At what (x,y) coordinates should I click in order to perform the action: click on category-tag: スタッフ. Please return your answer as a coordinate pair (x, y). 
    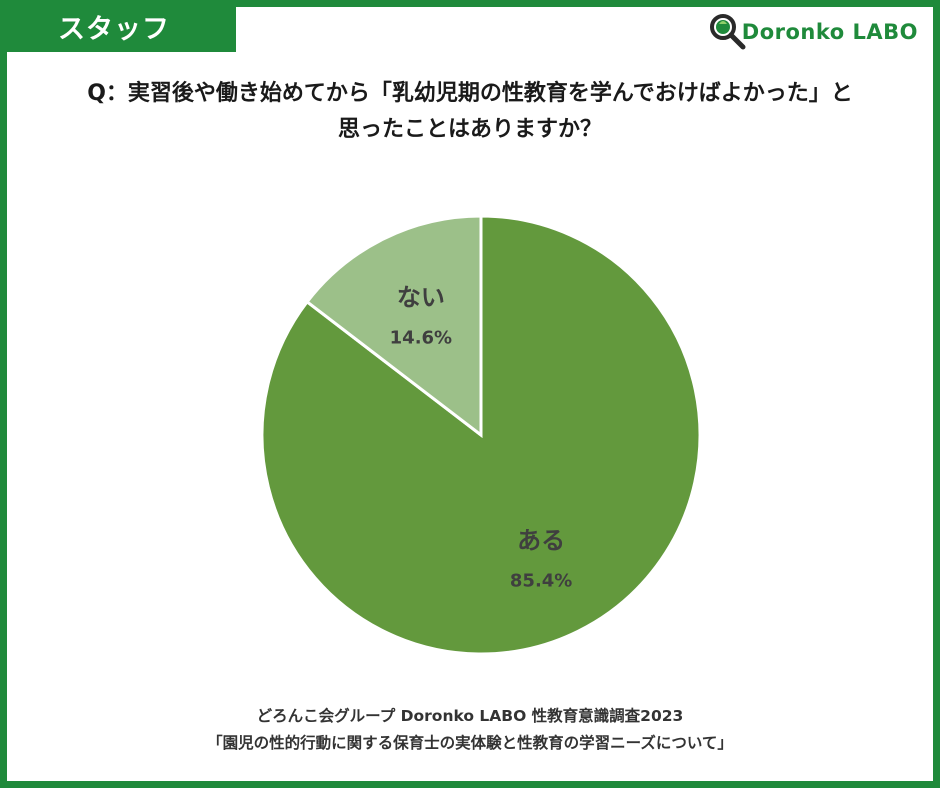
    Looking at the image, I should click on (118, 26).